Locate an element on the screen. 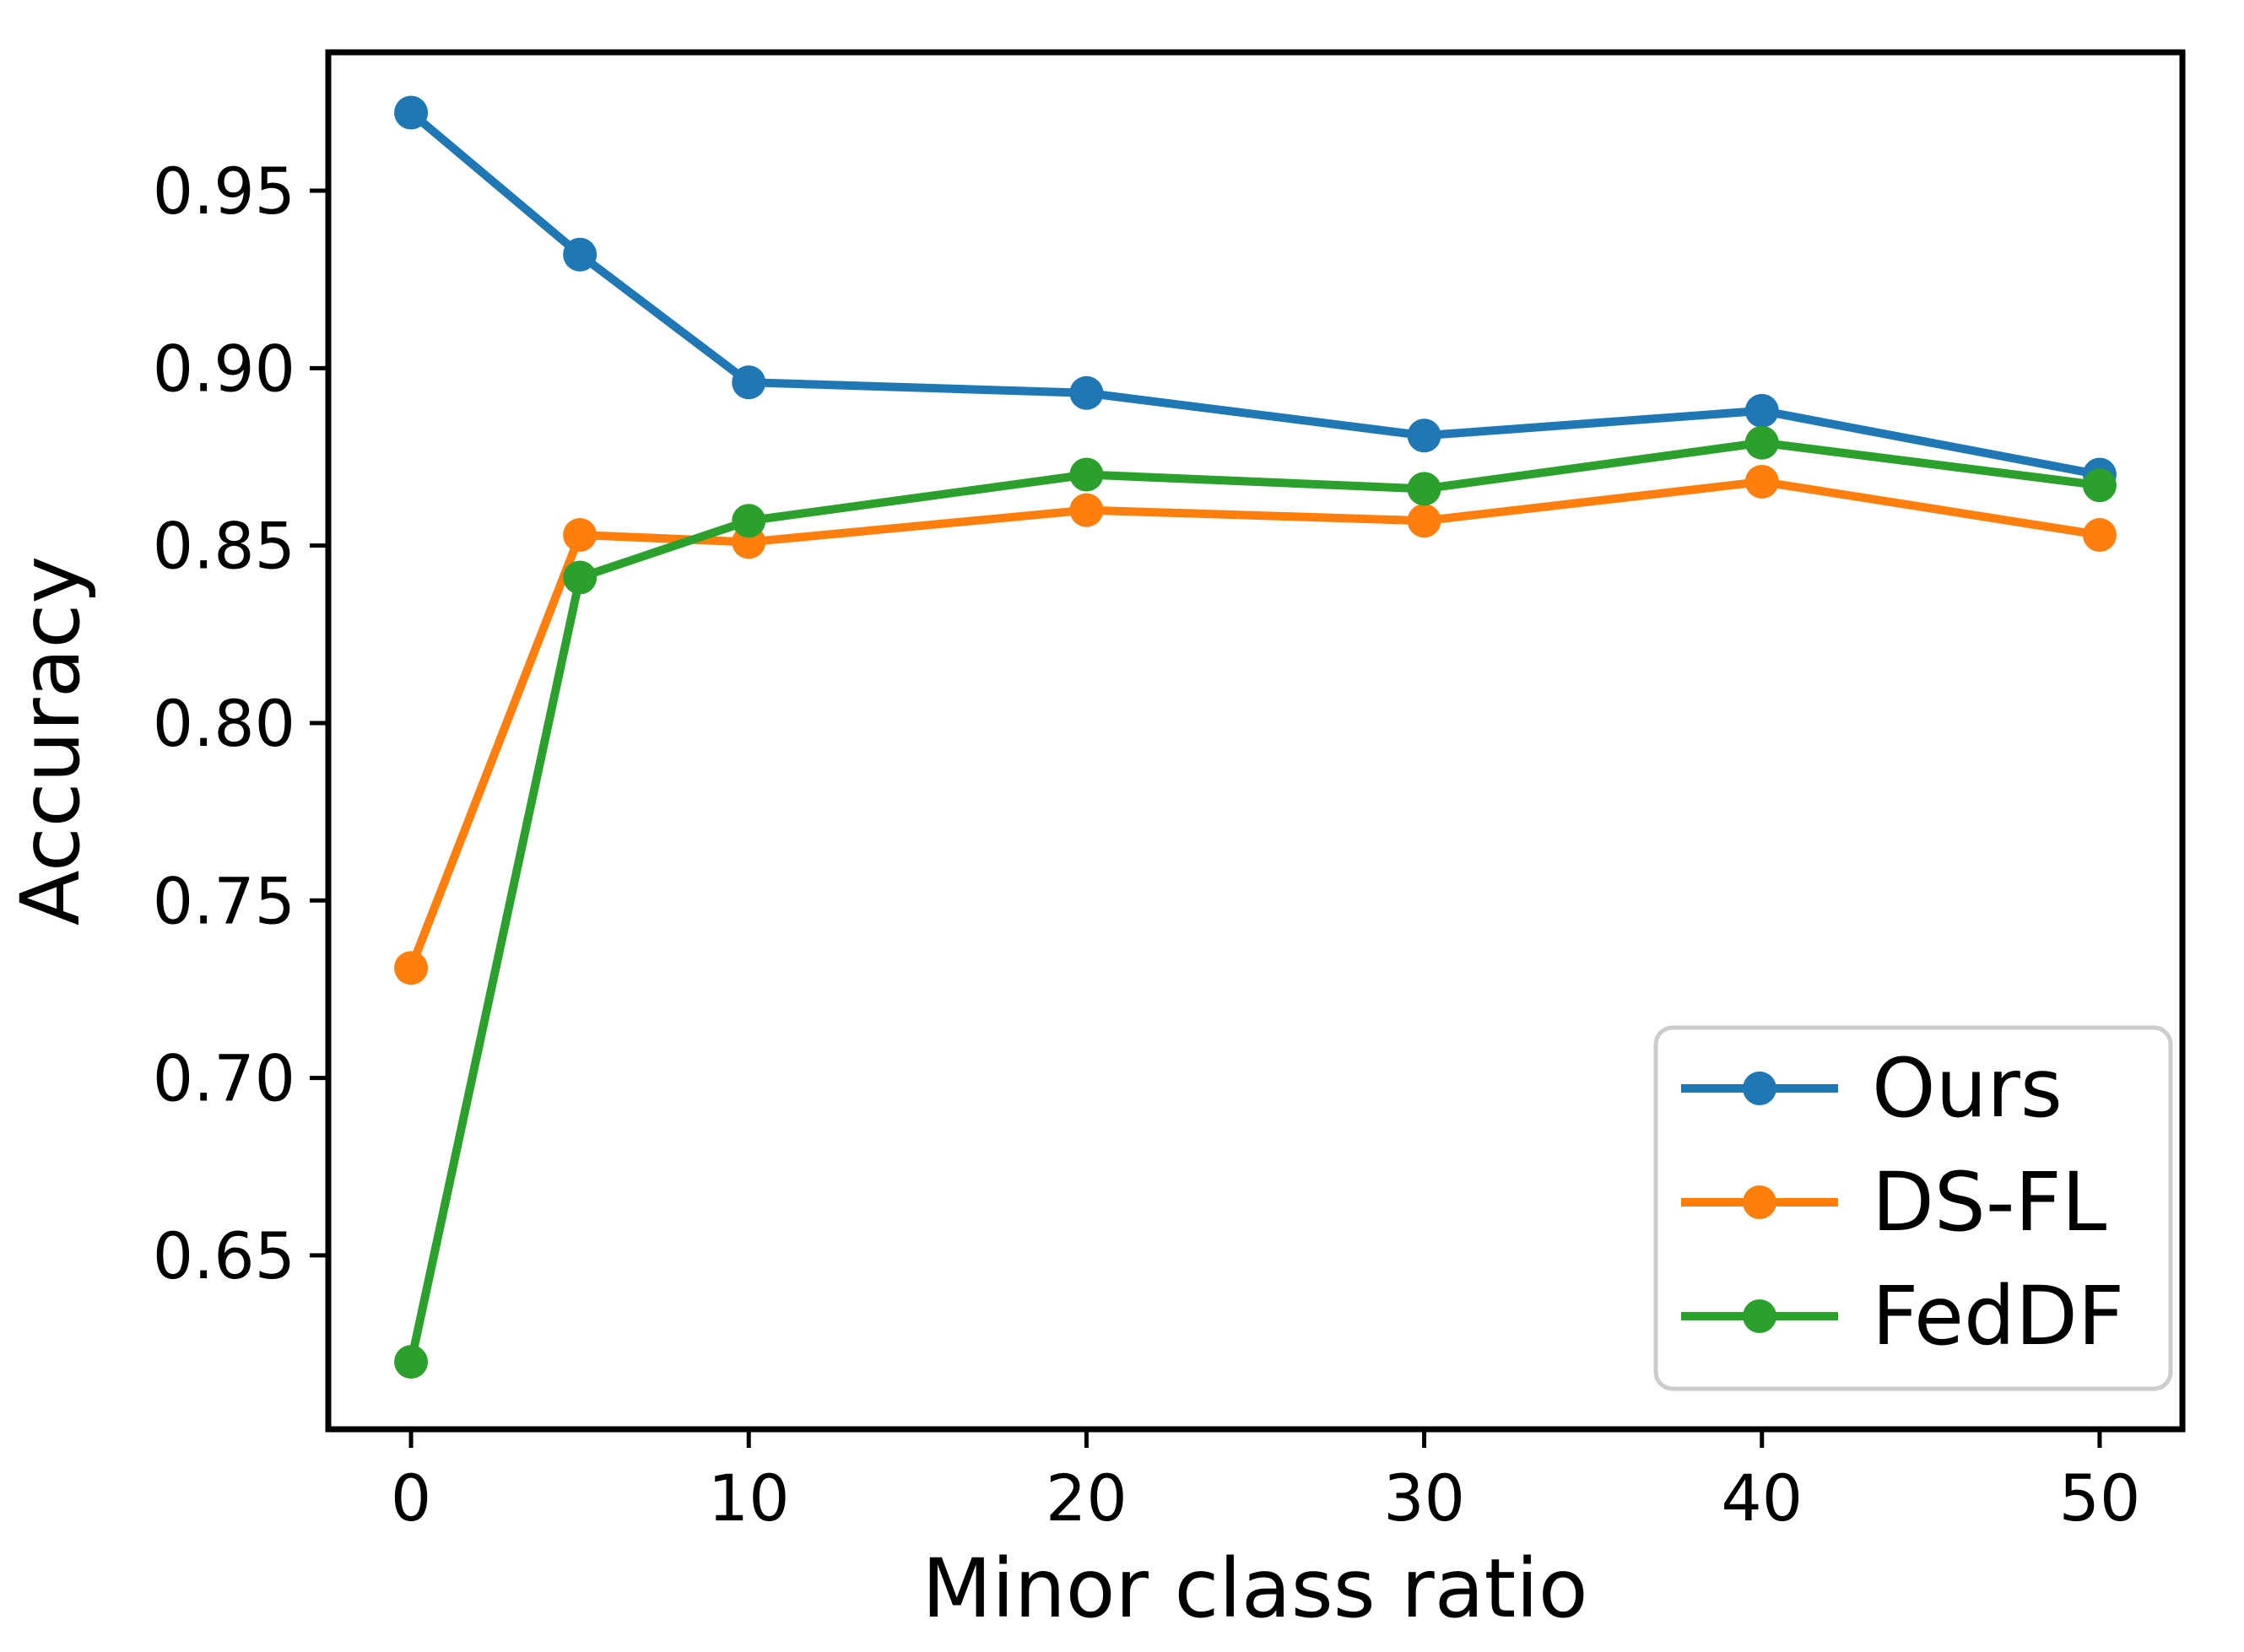  y-tick-label: 0.75 is located at coordinates (224, 900).